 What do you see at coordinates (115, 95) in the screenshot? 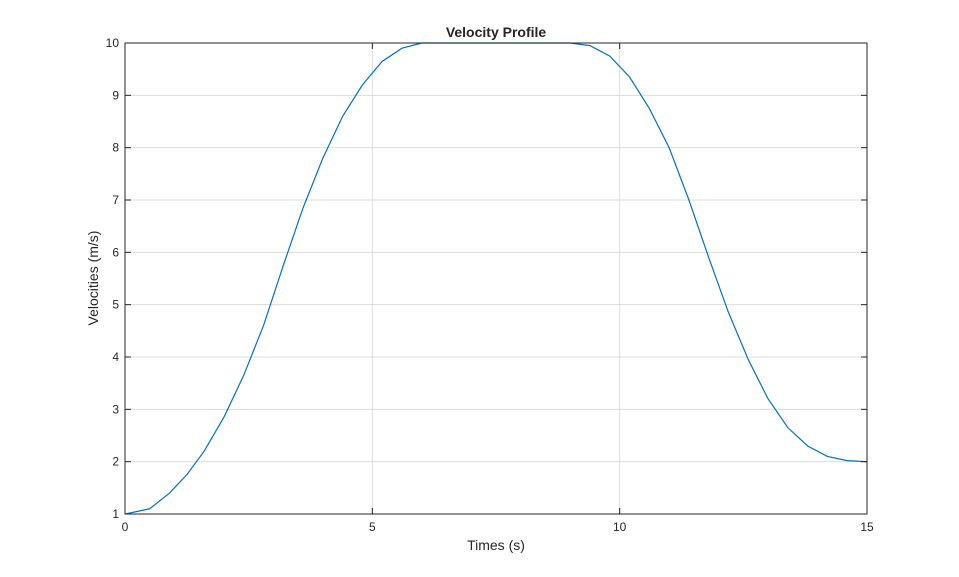
I see `y-tick-label: 9` at bounding box center [115, 95].